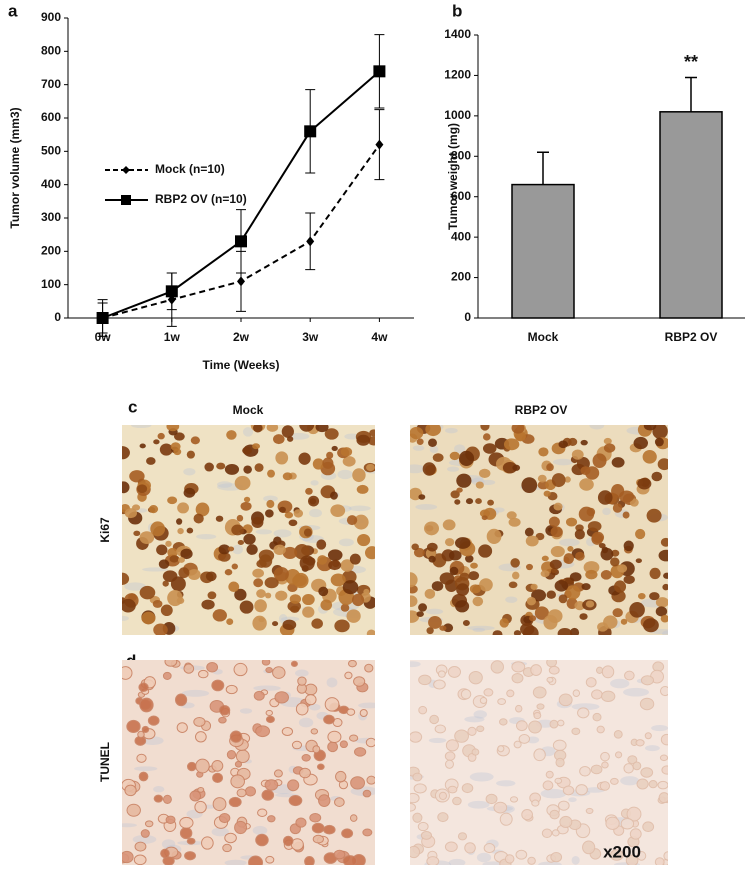 Image resolution: width=755 pixels, height=875 pixels. What do you see at coordinates (461, 196) in the screenshot?
I see `y-tick-label: 600` at bounding box center [461, 196].